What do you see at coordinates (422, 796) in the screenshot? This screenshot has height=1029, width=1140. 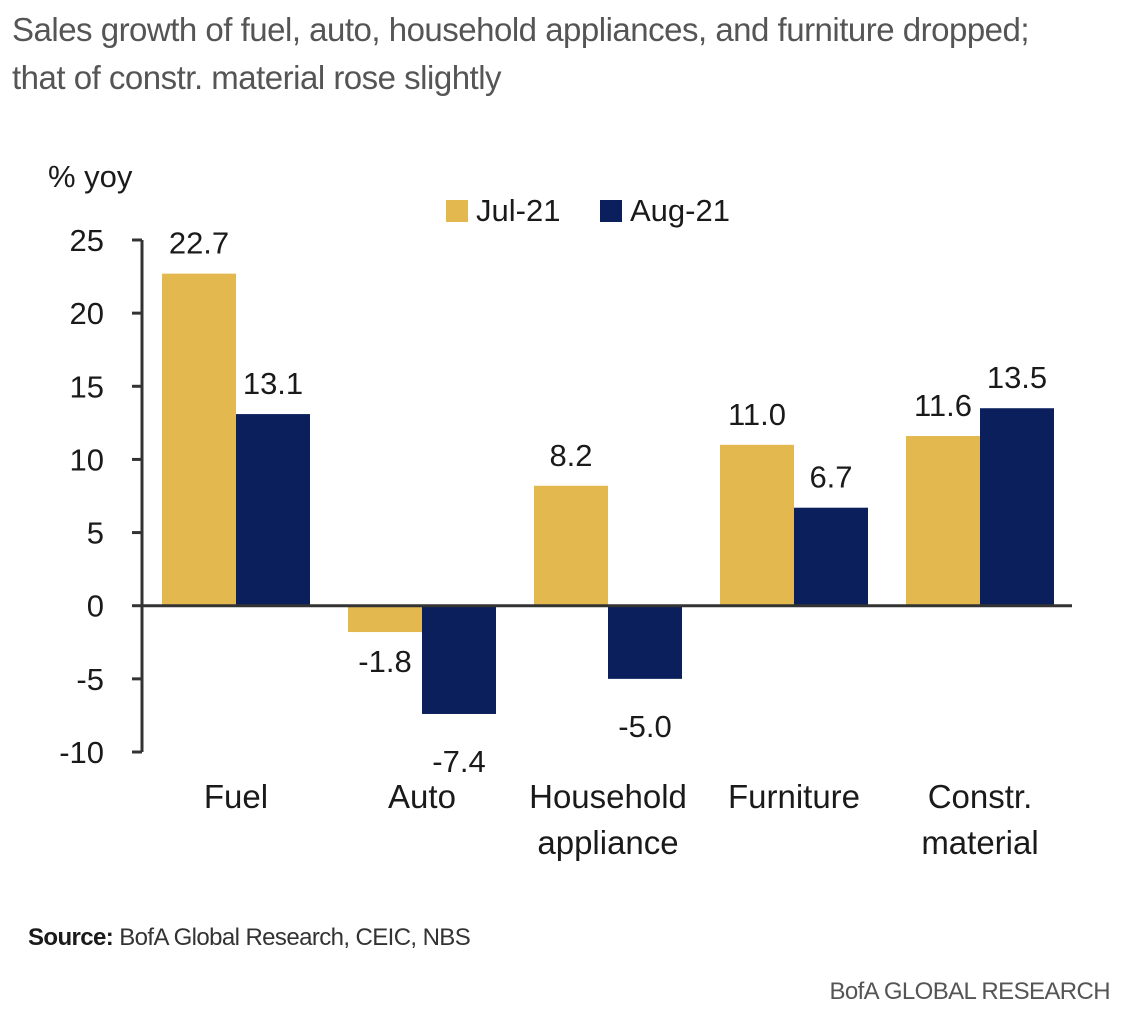 I see `category-label-1-0: Auto` at bounding box center [422, 796].